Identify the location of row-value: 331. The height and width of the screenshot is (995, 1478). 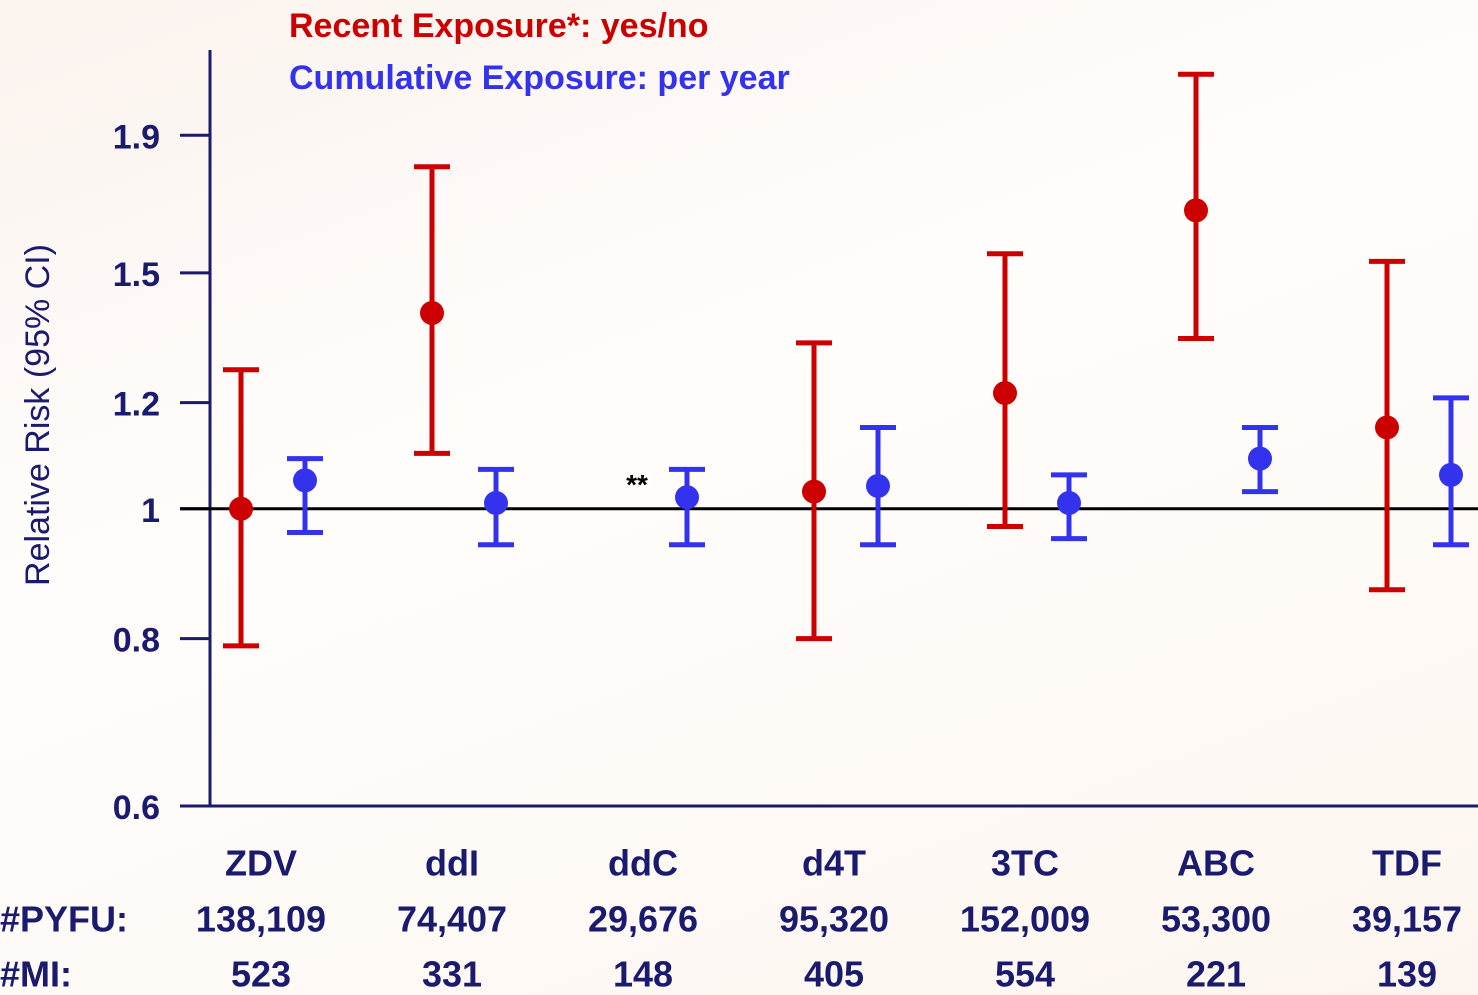
(452, 974).